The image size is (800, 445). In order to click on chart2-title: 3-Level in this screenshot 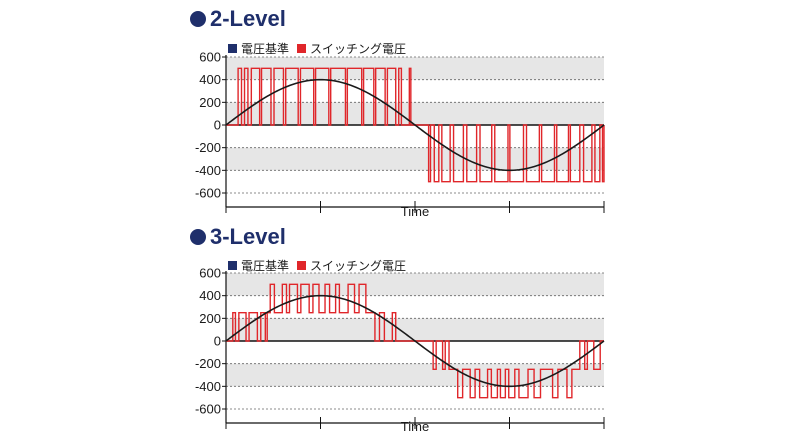, I will do `click(238, 237)`.